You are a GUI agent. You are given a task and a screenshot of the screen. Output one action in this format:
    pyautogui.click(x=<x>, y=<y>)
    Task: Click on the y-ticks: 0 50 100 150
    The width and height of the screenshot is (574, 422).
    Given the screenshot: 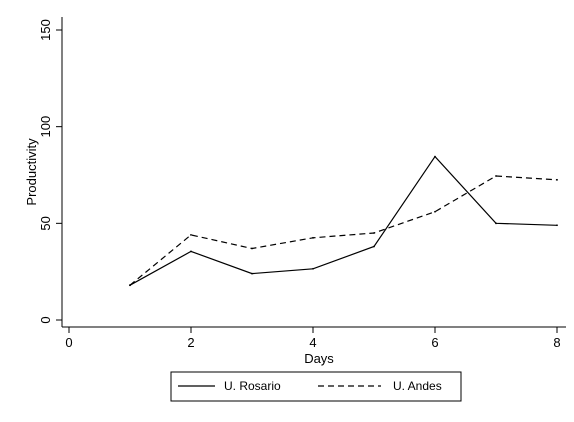 What is the action you would take?
    pyautogui.click(x=50, y=171)
    